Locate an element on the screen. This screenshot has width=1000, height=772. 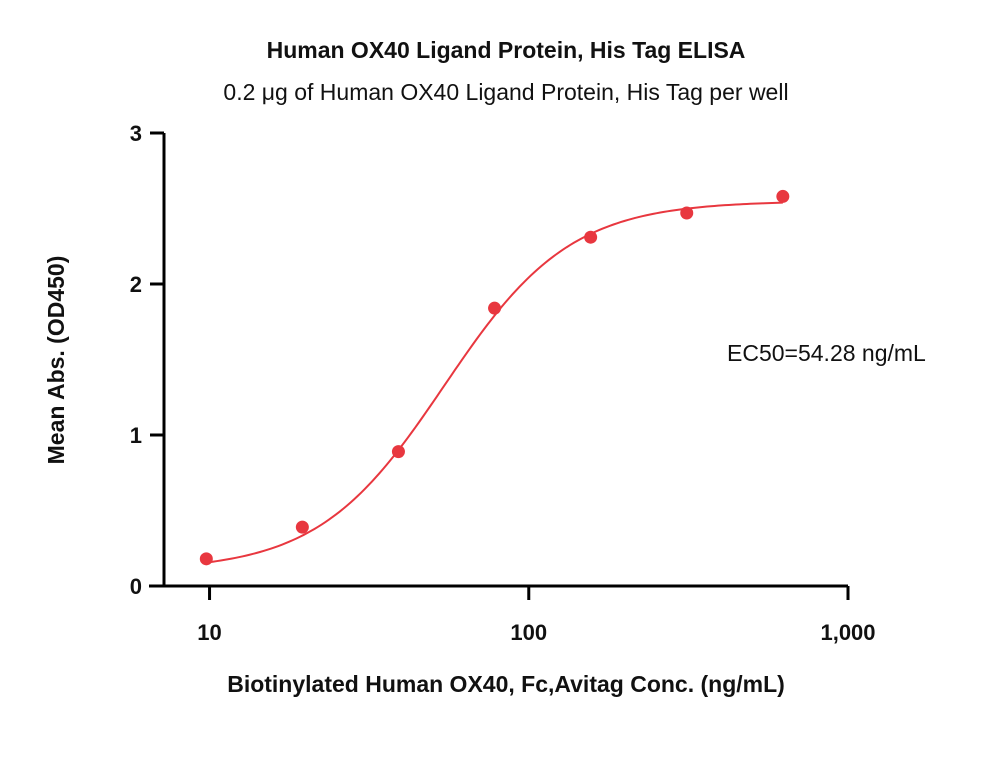
y-tick-label: 0 is located at coordinates (136, 586).